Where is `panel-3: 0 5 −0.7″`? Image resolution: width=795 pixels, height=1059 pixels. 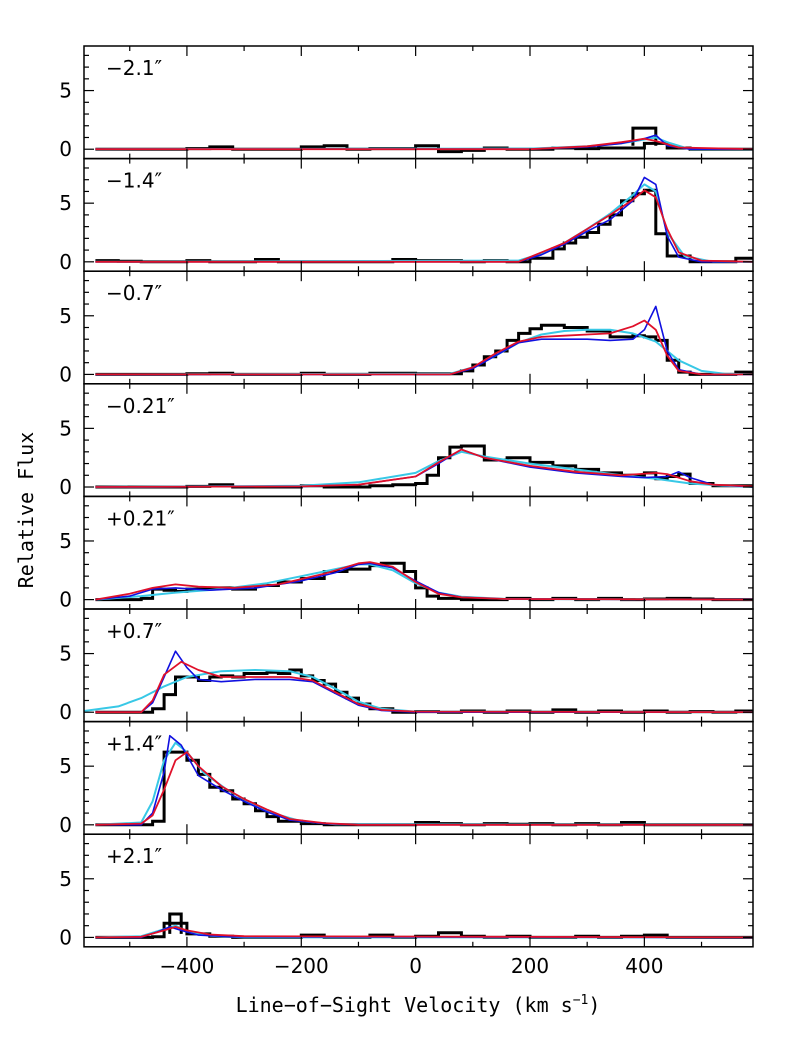
panel-3: 0 5 −0.7″ is located at coordinates (406, 328).